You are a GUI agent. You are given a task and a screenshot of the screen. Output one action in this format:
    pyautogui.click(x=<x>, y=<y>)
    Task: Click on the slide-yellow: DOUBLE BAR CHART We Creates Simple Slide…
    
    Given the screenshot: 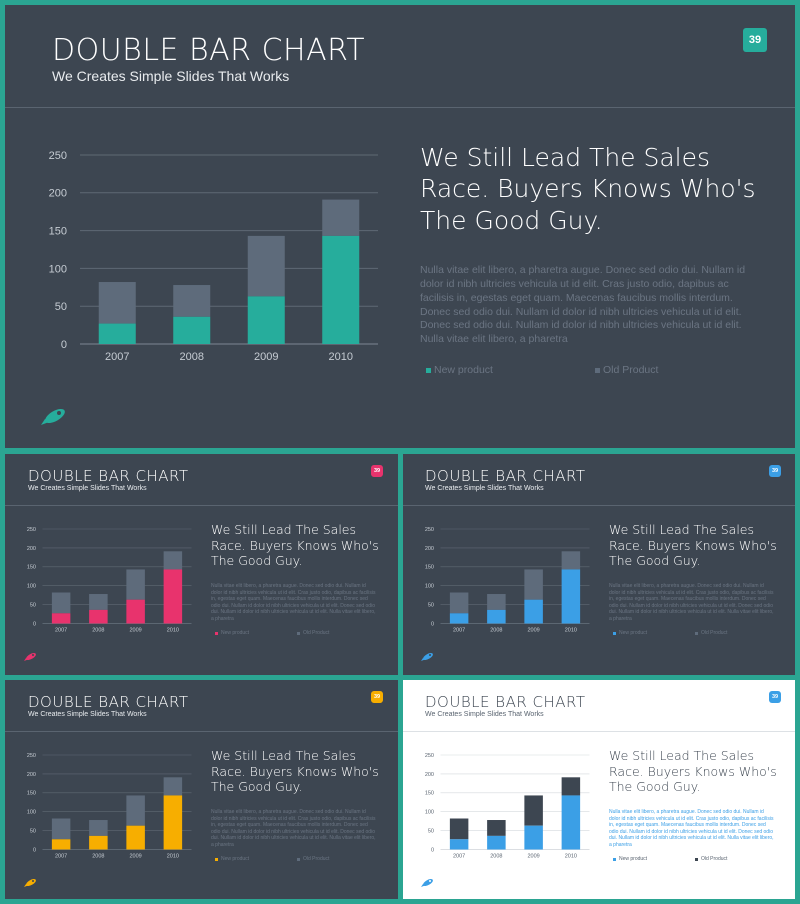 What is the action you would take?
    pyautogui.click(x=201, y=789)
    